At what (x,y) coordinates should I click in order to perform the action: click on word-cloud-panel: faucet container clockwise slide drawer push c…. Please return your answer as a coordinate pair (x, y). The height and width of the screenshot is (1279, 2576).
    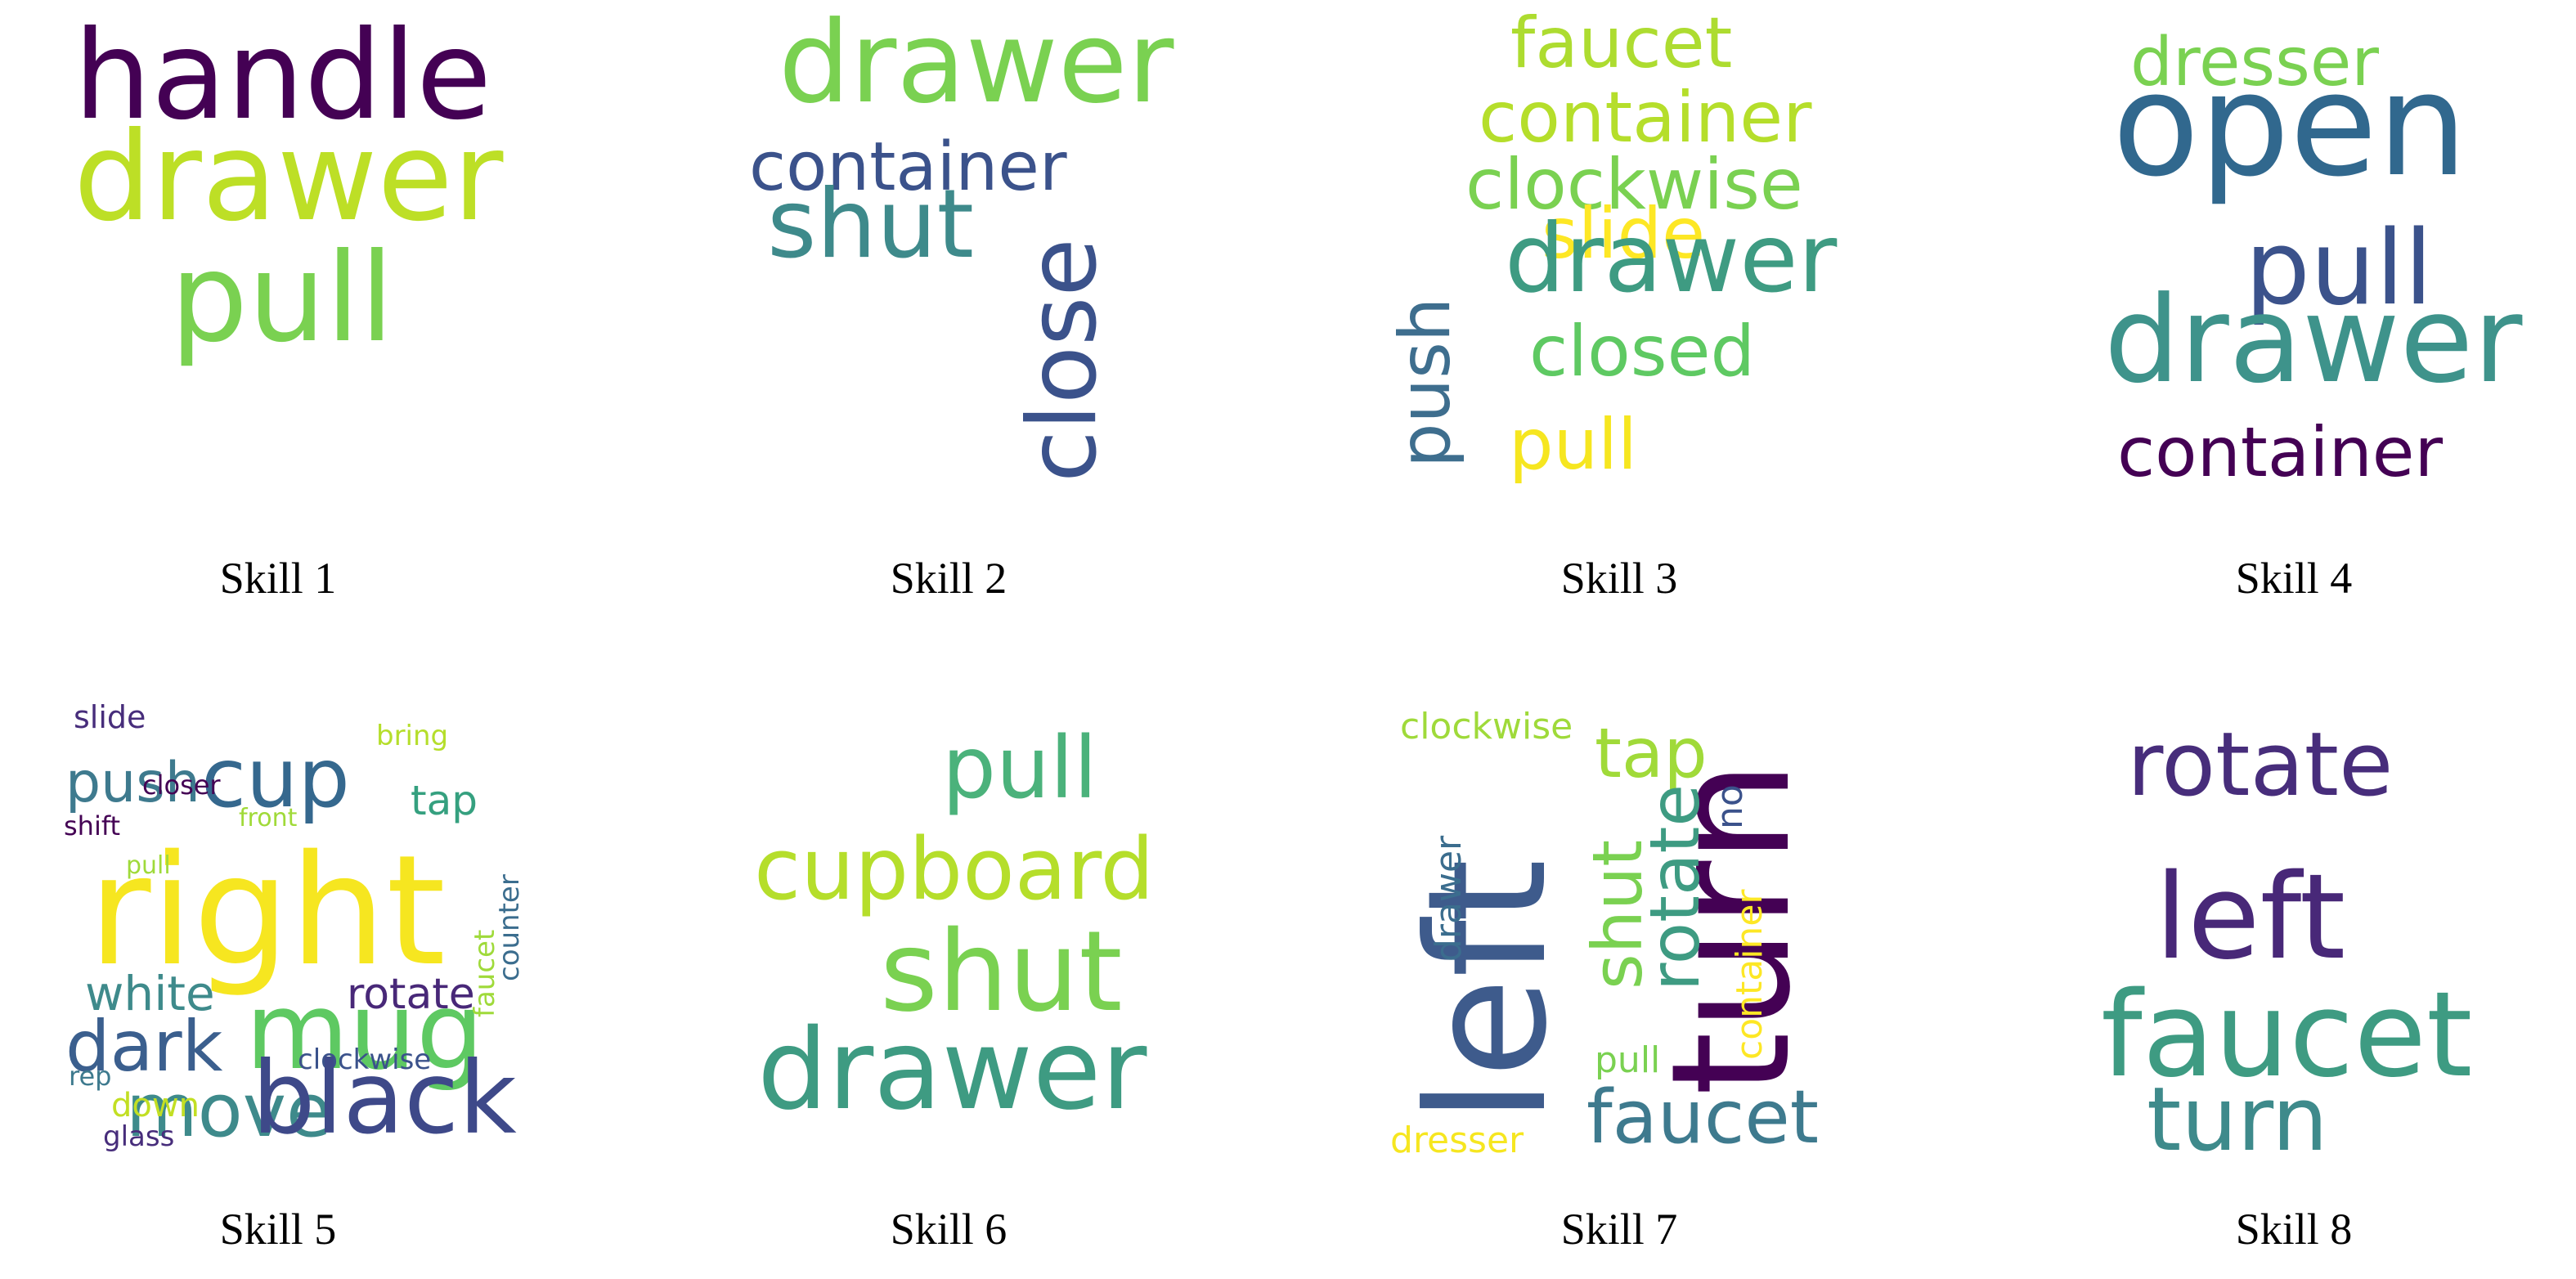
    Looking at the image, I should click on (1616, 247).